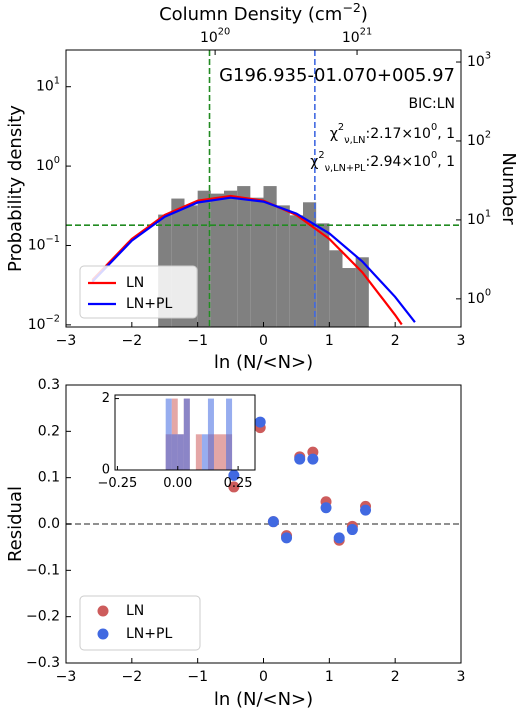 Image resolution: width=522 pixels, height=714 pixels. Describe the element at coordinates (49, 431) in the screenshot. I see `y-tick-label: 0.2` at that location.